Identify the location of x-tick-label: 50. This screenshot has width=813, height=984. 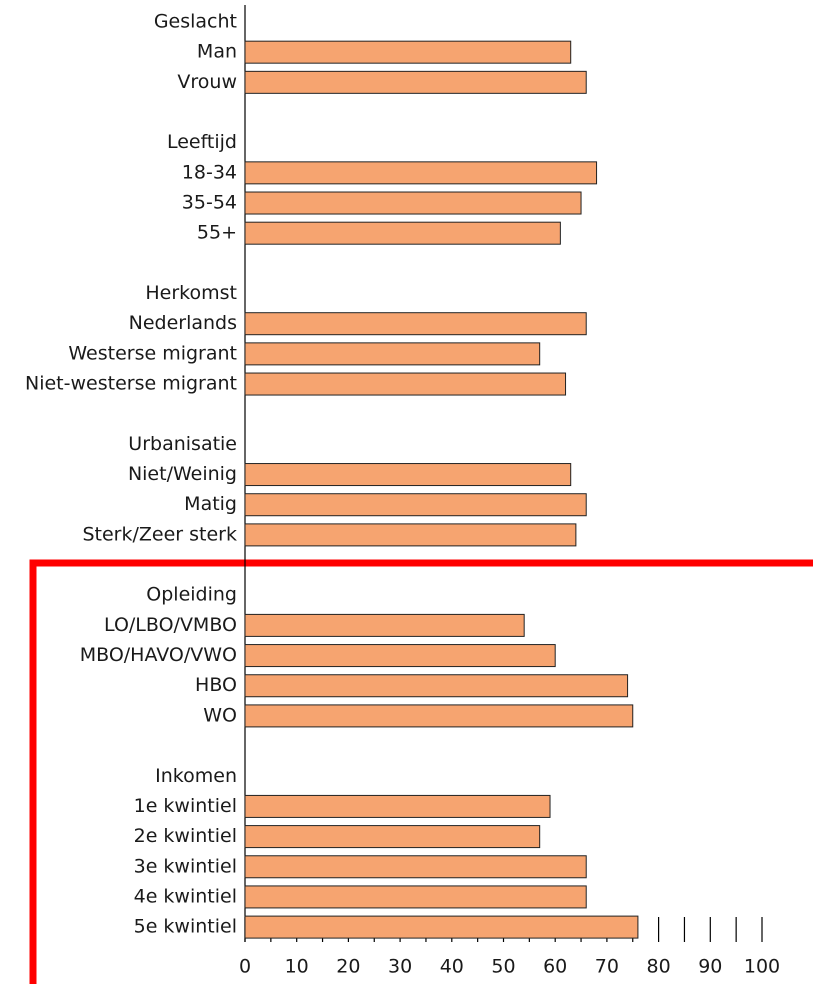
(503, 967).